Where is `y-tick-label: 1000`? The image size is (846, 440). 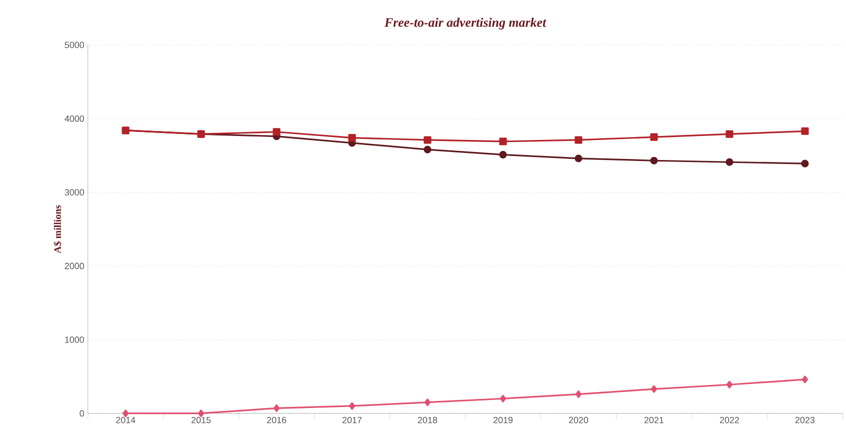
y-tick-label: 1000 is located at coordinates (74, 339).